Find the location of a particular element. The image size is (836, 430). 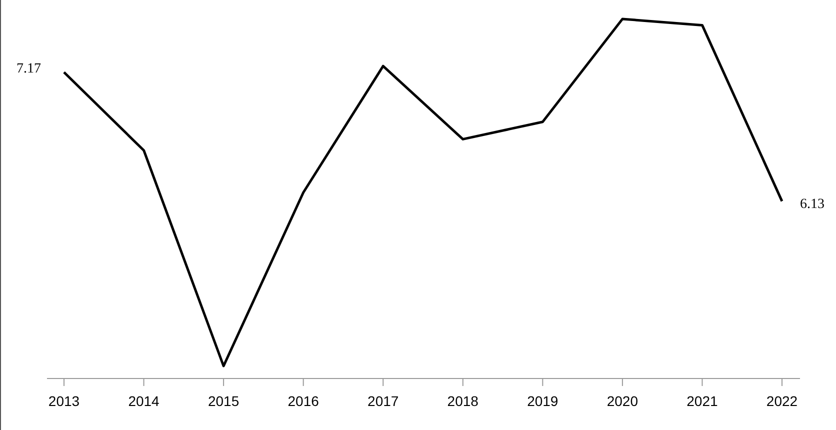

x-tick-label: 2020 is located at coordinates (622, 401).